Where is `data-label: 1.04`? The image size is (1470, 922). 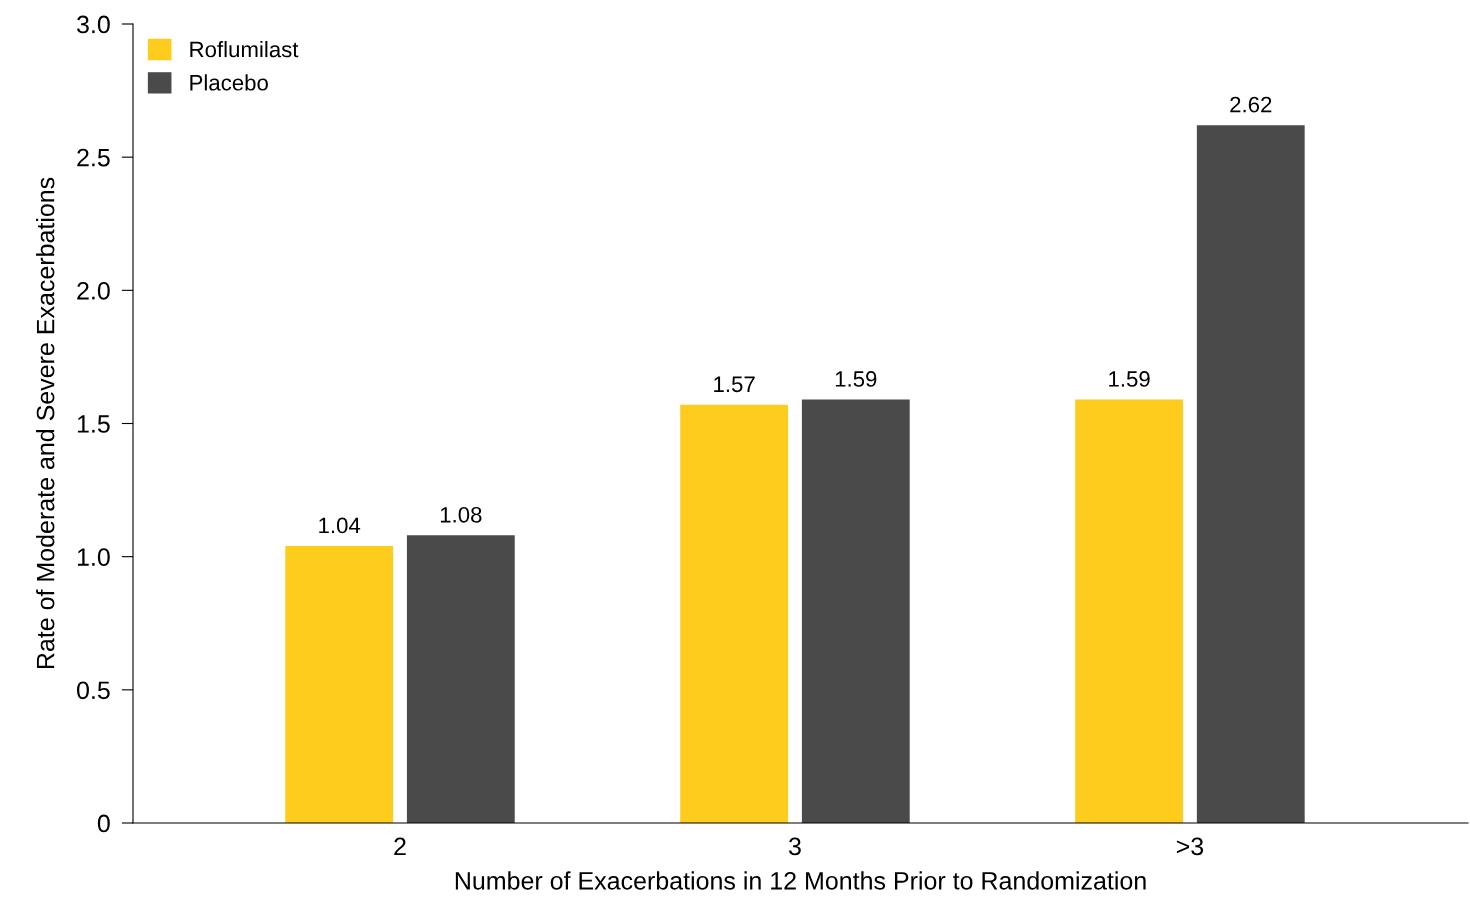
data-label: 1.04 is located at coordinates (340, 525).